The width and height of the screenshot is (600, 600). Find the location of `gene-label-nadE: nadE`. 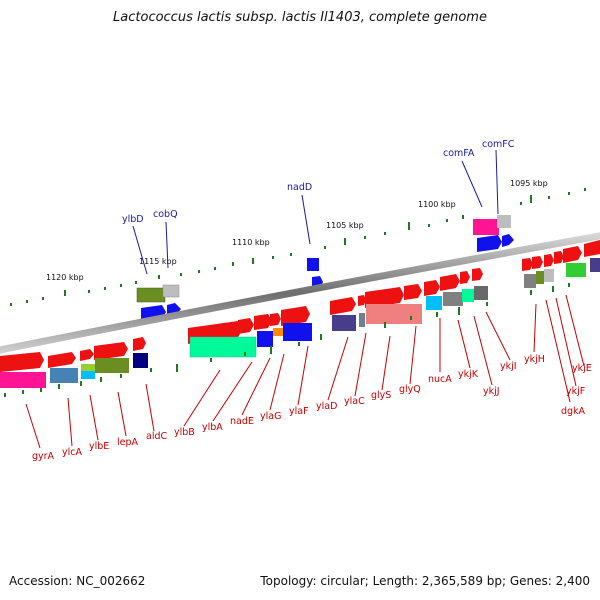

gene-label-nadE: nadE is located at coordinates (242, 421).